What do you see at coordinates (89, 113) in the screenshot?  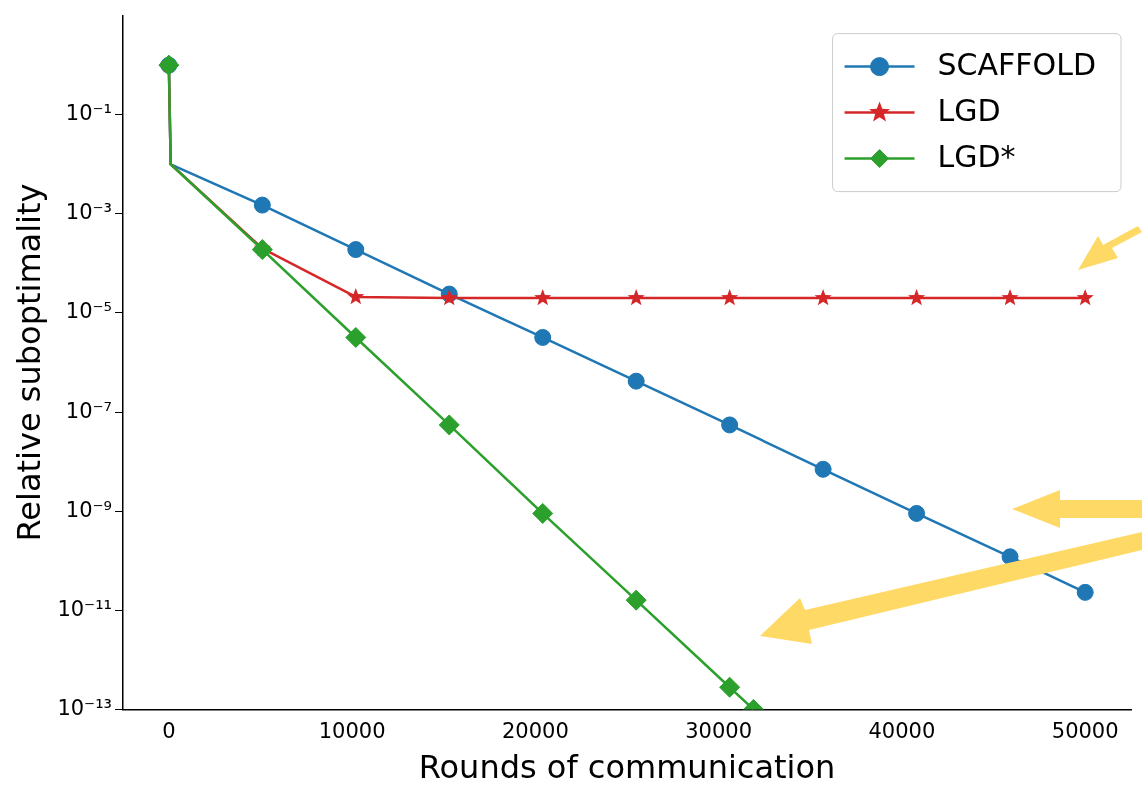 I see `y-tick-label: 10⁻¹` at bounding box center [89, 113].